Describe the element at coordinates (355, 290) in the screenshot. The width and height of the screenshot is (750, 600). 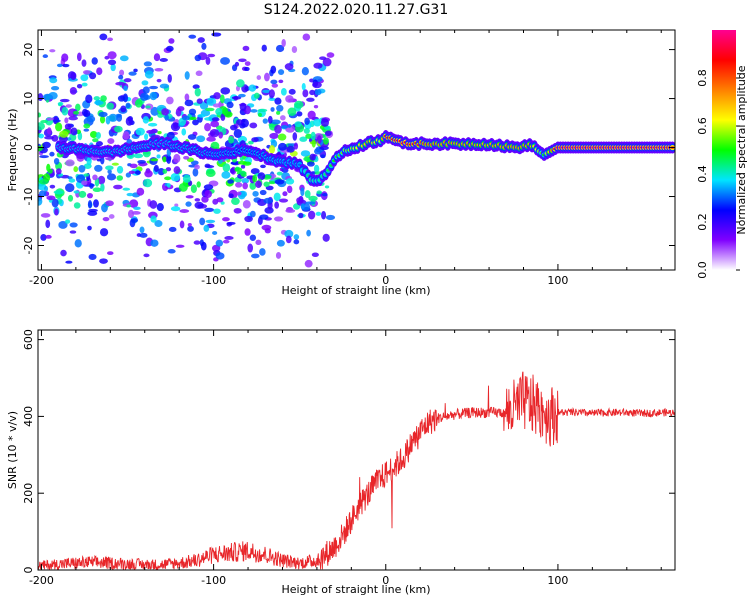
I see `spectrogram-x-axis-label: Height of straight line (km)` at that location.